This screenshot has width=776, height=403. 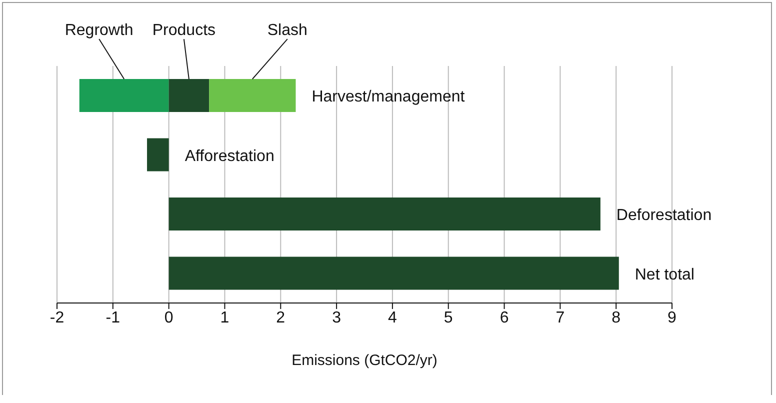 What do you see at coordinates (113, 317) in the screenshot?
I see `x-tick-label: -1` at bounding box center [113, 317].